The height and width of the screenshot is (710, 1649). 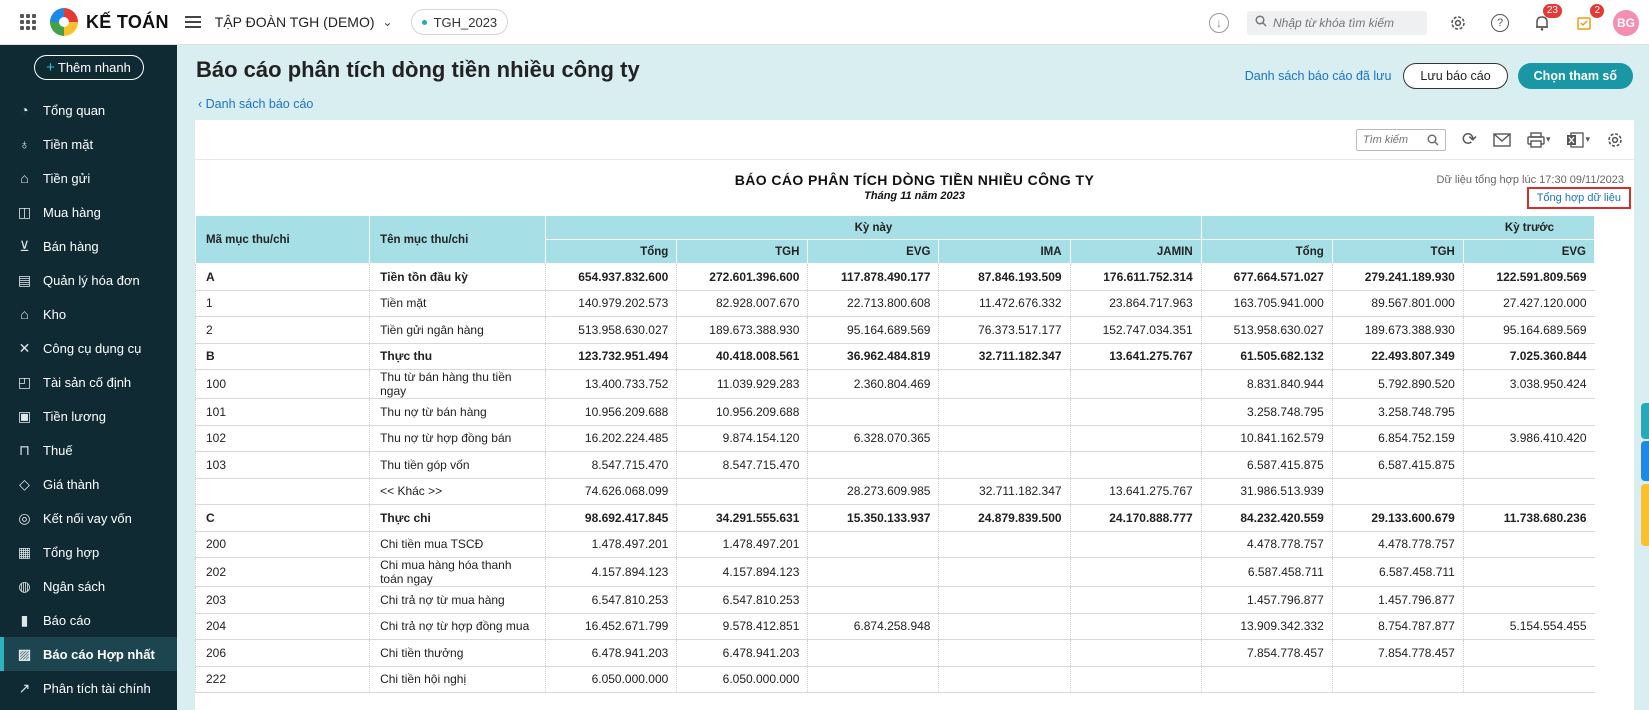 What do you see at coordinates (1398, 227) in the screenshot?
I see `group-header-previous: Kỳ trước` at bounding box center [1398, 227].